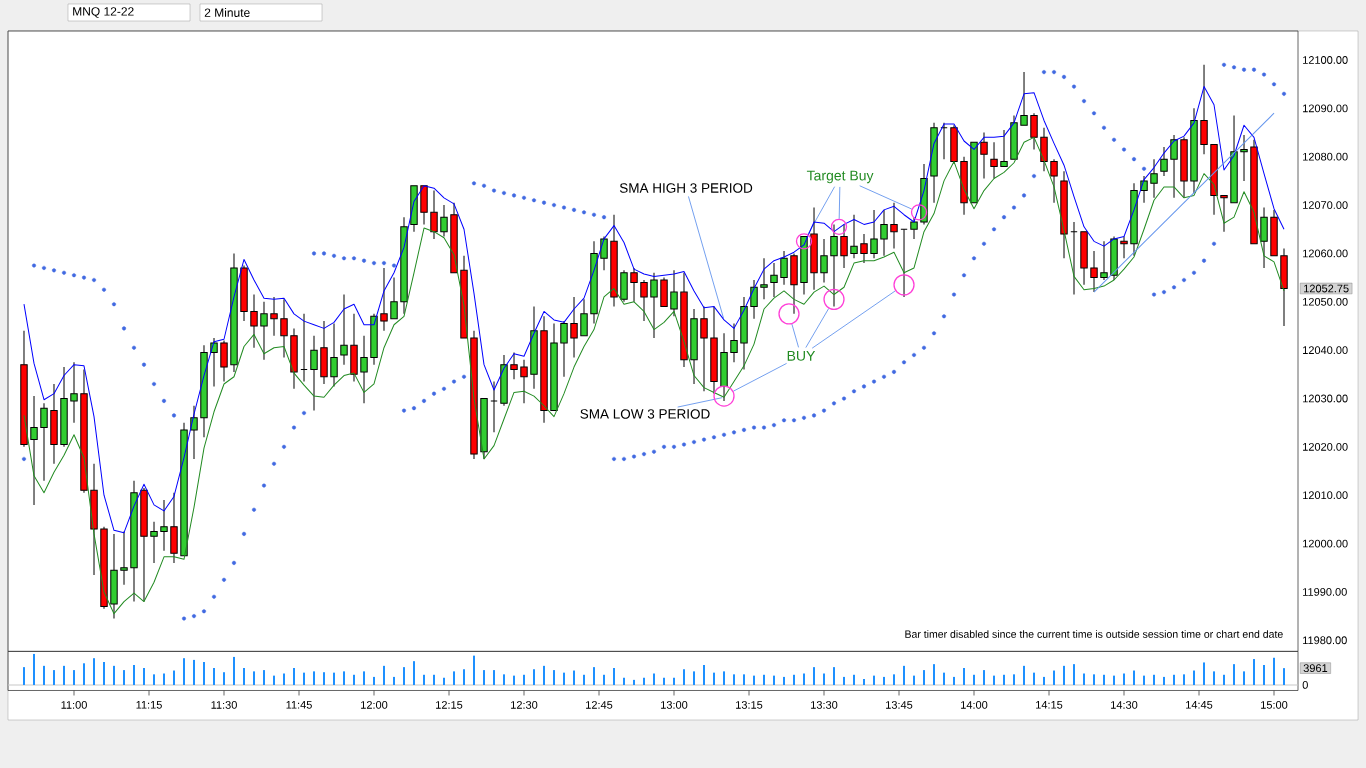  Describe the element at coordinates (1199, 705) in the screenshot. I see `x-tick-label: 14:45` at that location.